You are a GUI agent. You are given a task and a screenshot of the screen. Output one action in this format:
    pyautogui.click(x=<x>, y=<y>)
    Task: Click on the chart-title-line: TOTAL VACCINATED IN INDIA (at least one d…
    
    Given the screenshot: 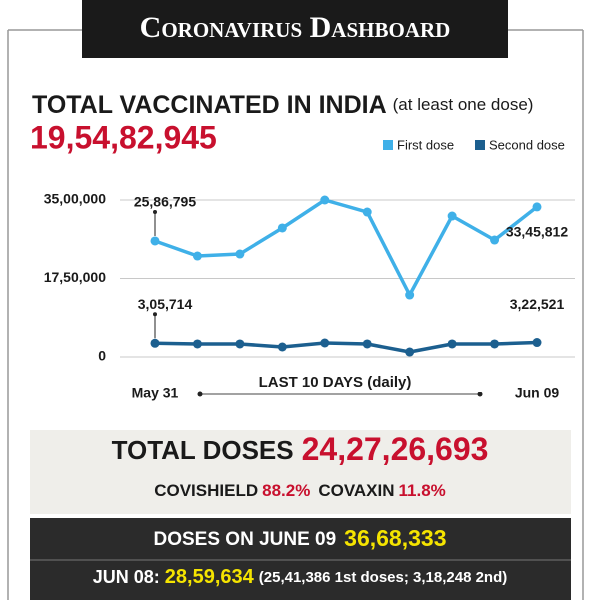 What is the action you would take?
    pyautogui.click(x=282, y=105)
    